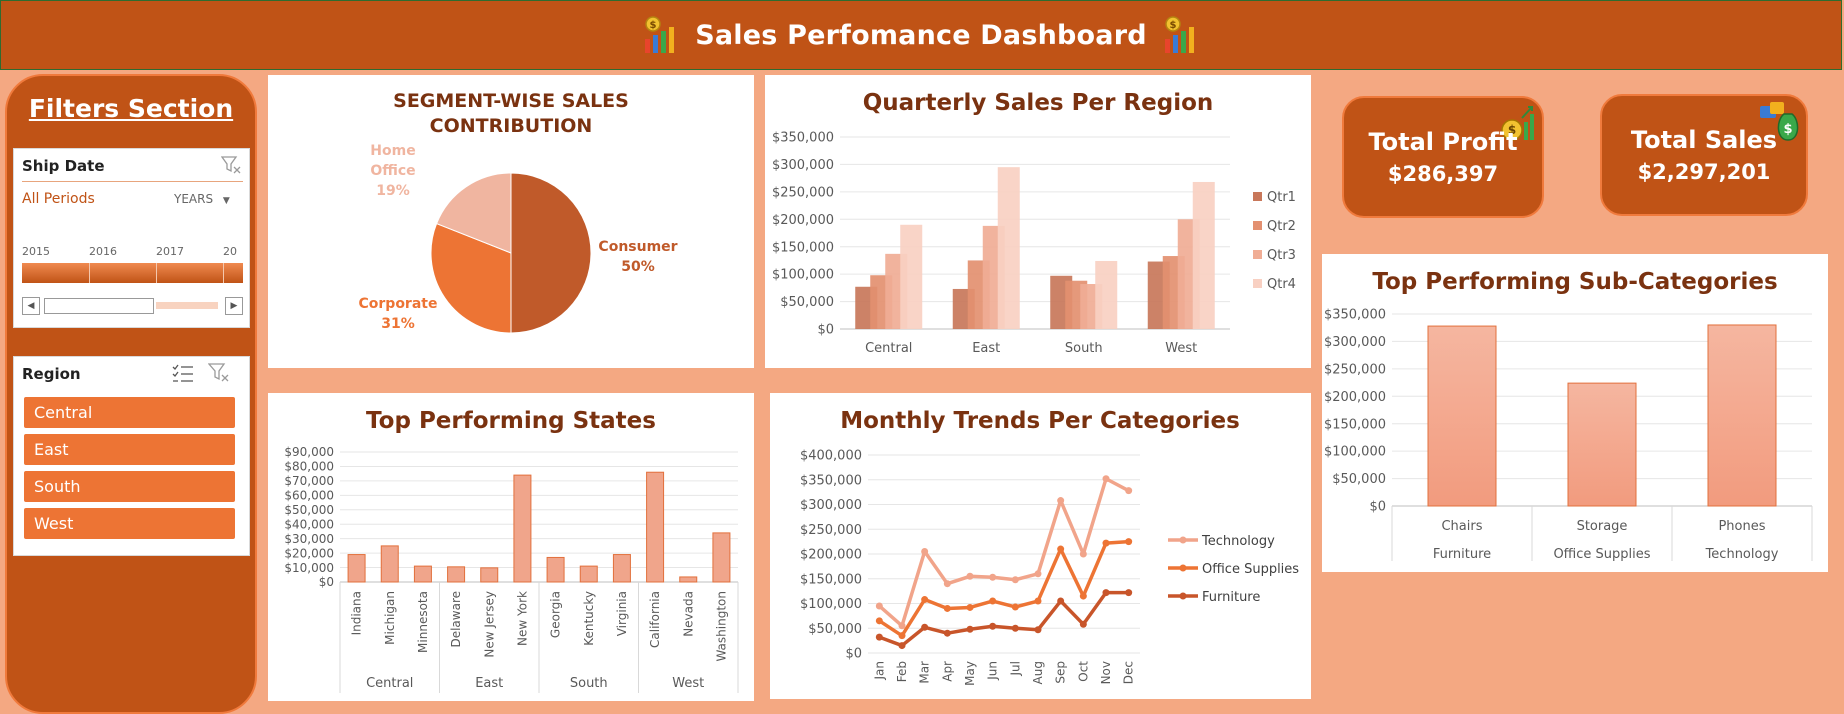 The width and height of the screenshot is (1844, 714). What do you see at coordinates (1779, 121) in the screenshot?
I see `money-bag-icon: $` at bounding box center [1779, 121].